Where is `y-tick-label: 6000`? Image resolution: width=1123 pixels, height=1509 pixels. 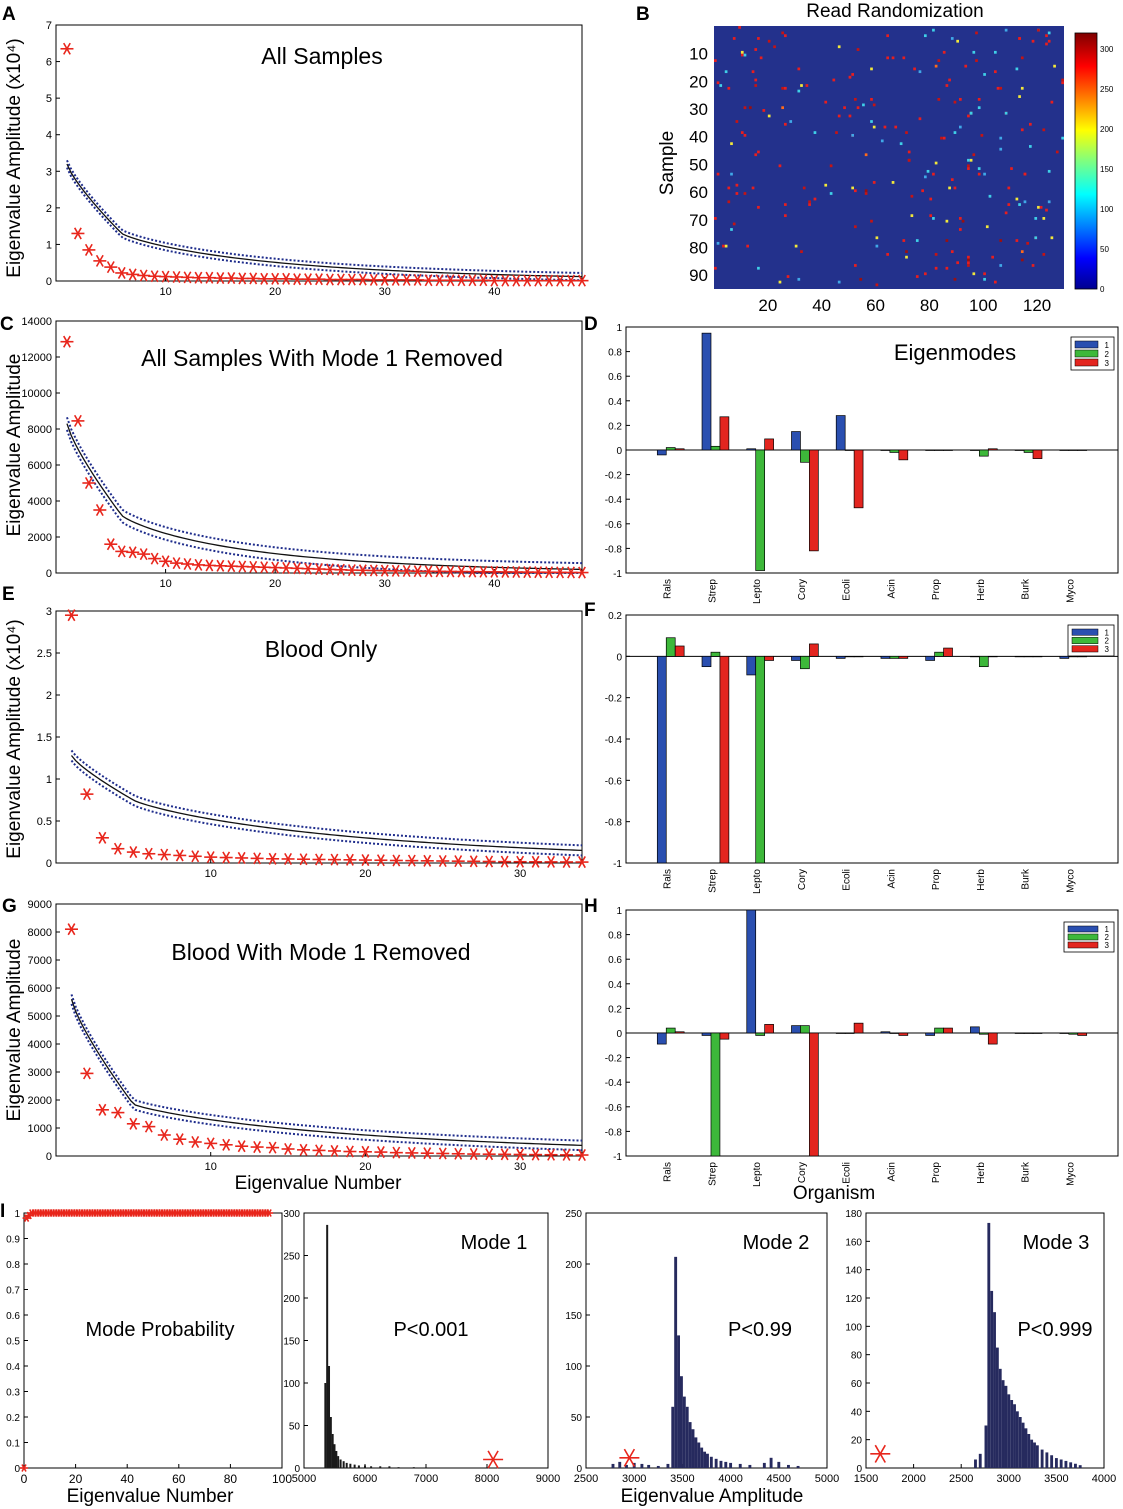 y-tick-label: 6000 is located at coordinates (40, 989).